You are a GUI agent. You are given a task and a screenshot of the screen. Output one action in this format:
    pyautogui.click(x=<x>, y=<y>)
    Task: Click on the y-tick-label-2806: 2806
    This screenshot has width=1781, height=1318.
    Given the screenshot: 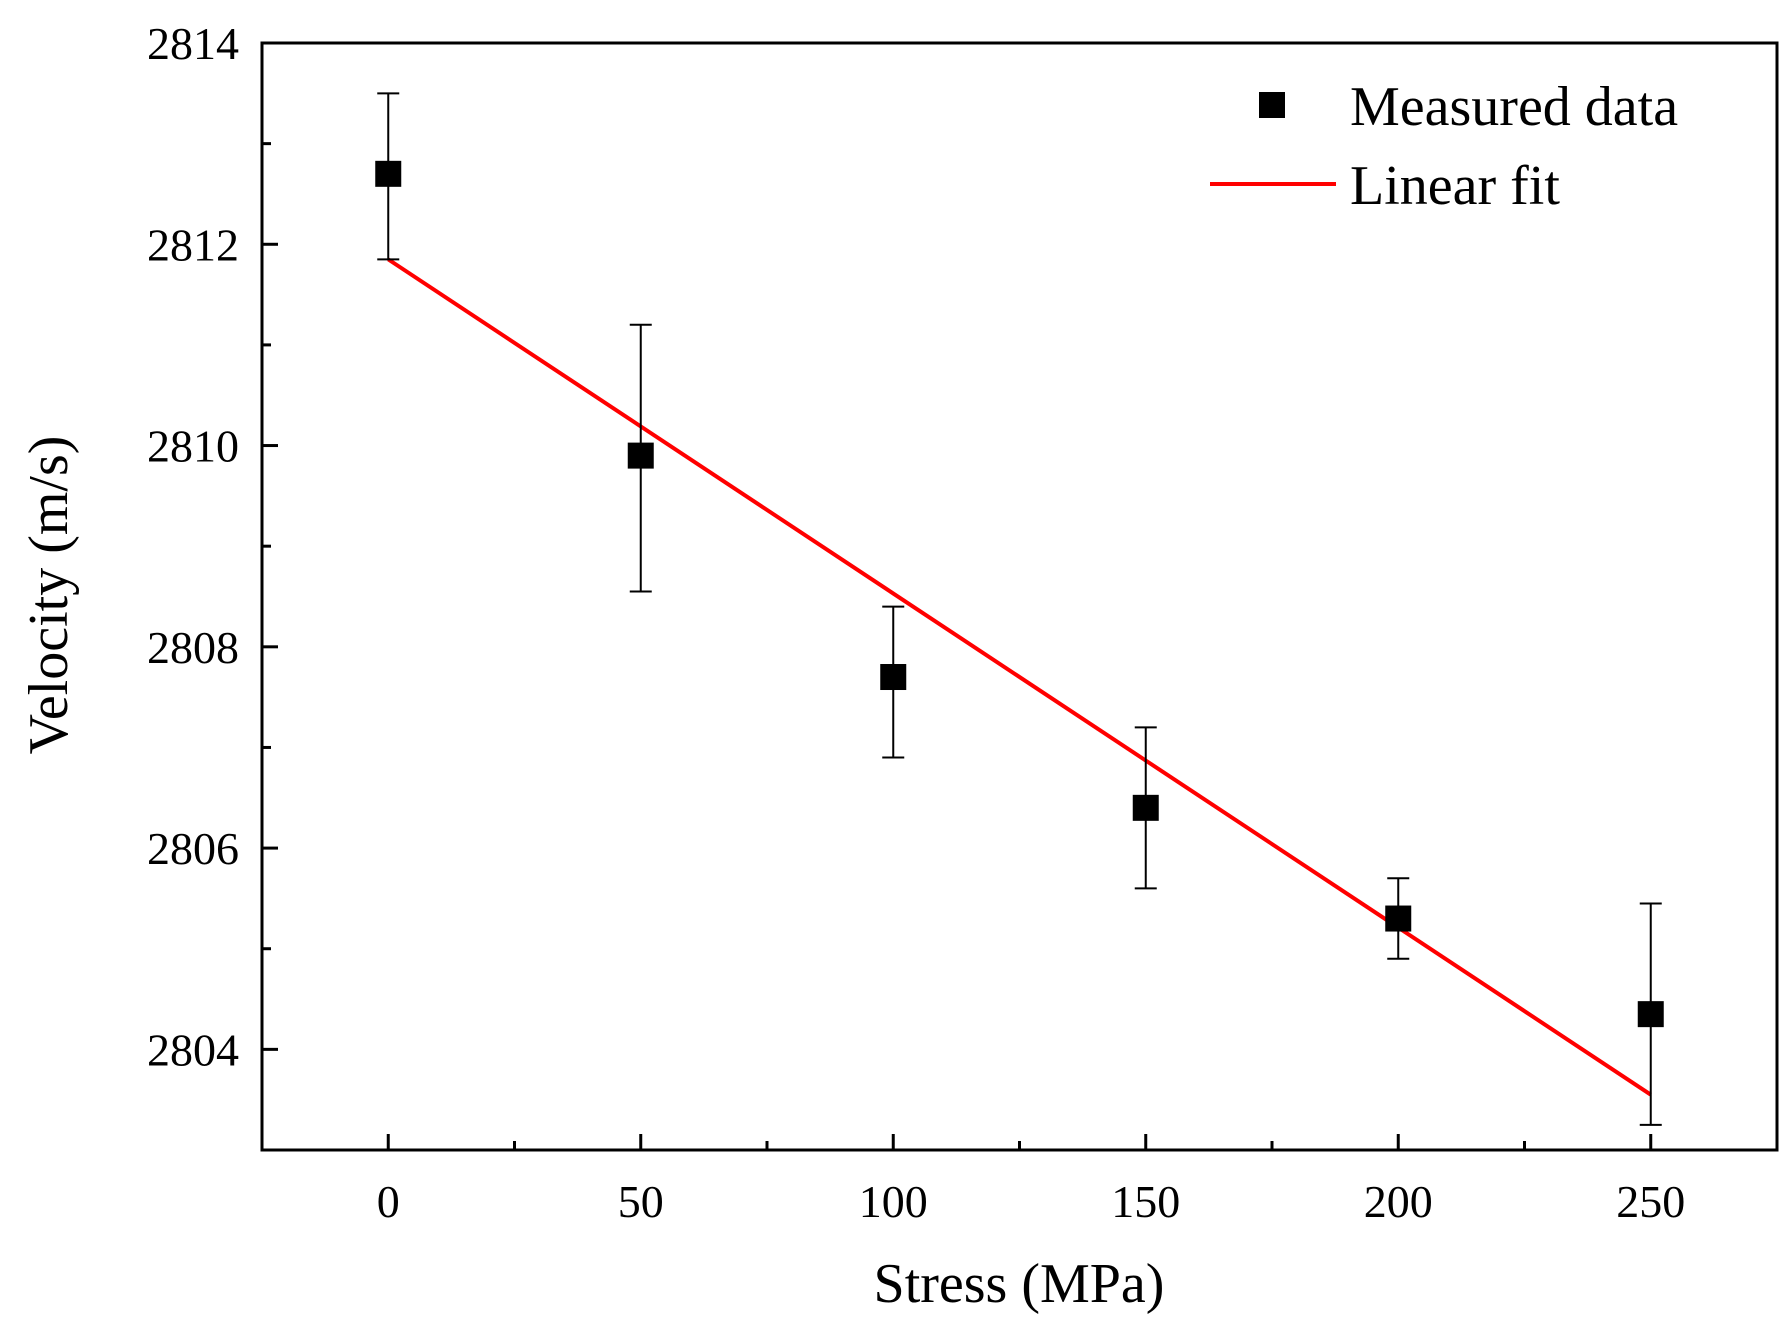 What is the action you would take?
    pyautogui.click(x=193, y=848)
    